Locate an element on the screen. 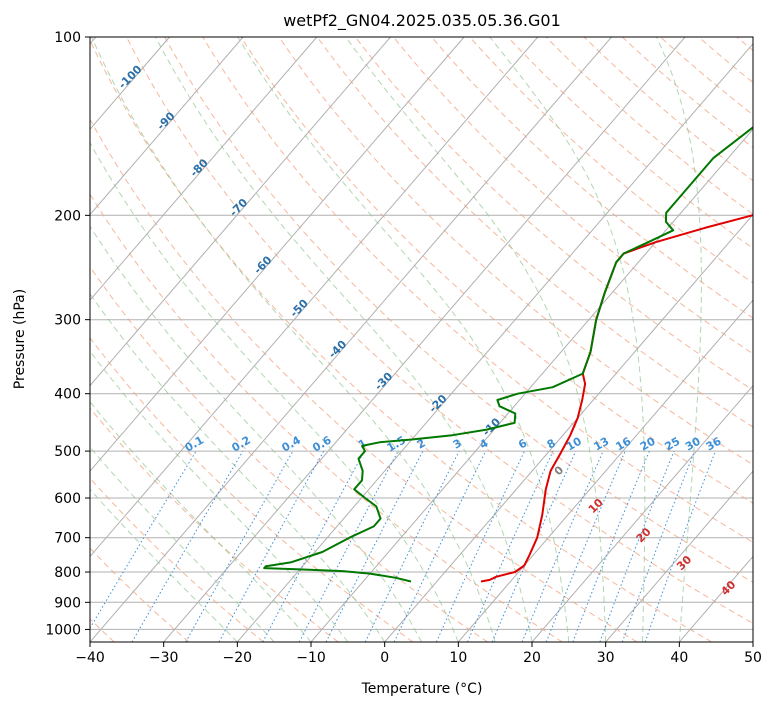  x-tick-label: −40 is located at coordinates (90, 658).